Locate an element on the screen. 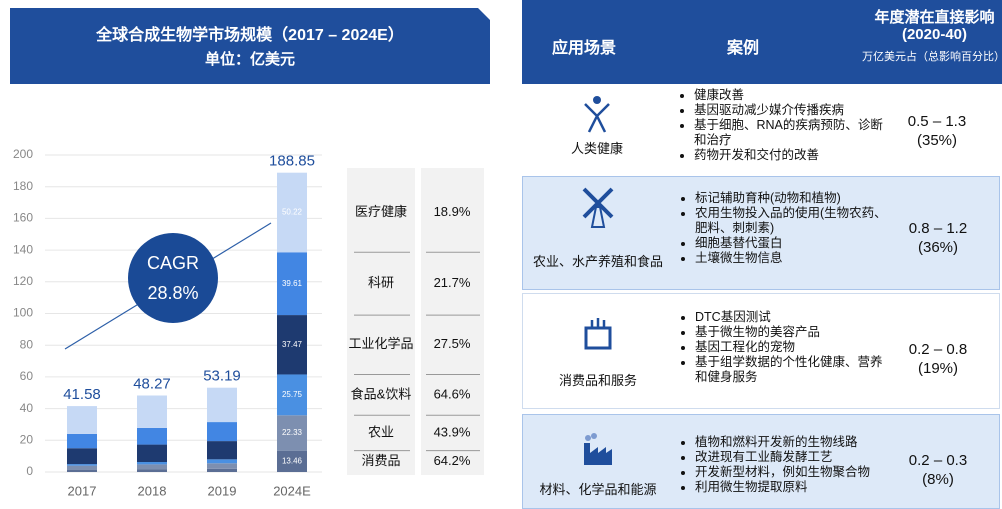 The height and width of the screenshot is (509, 1002). y-tick-label: 40 is located at coordinates (27, 408).